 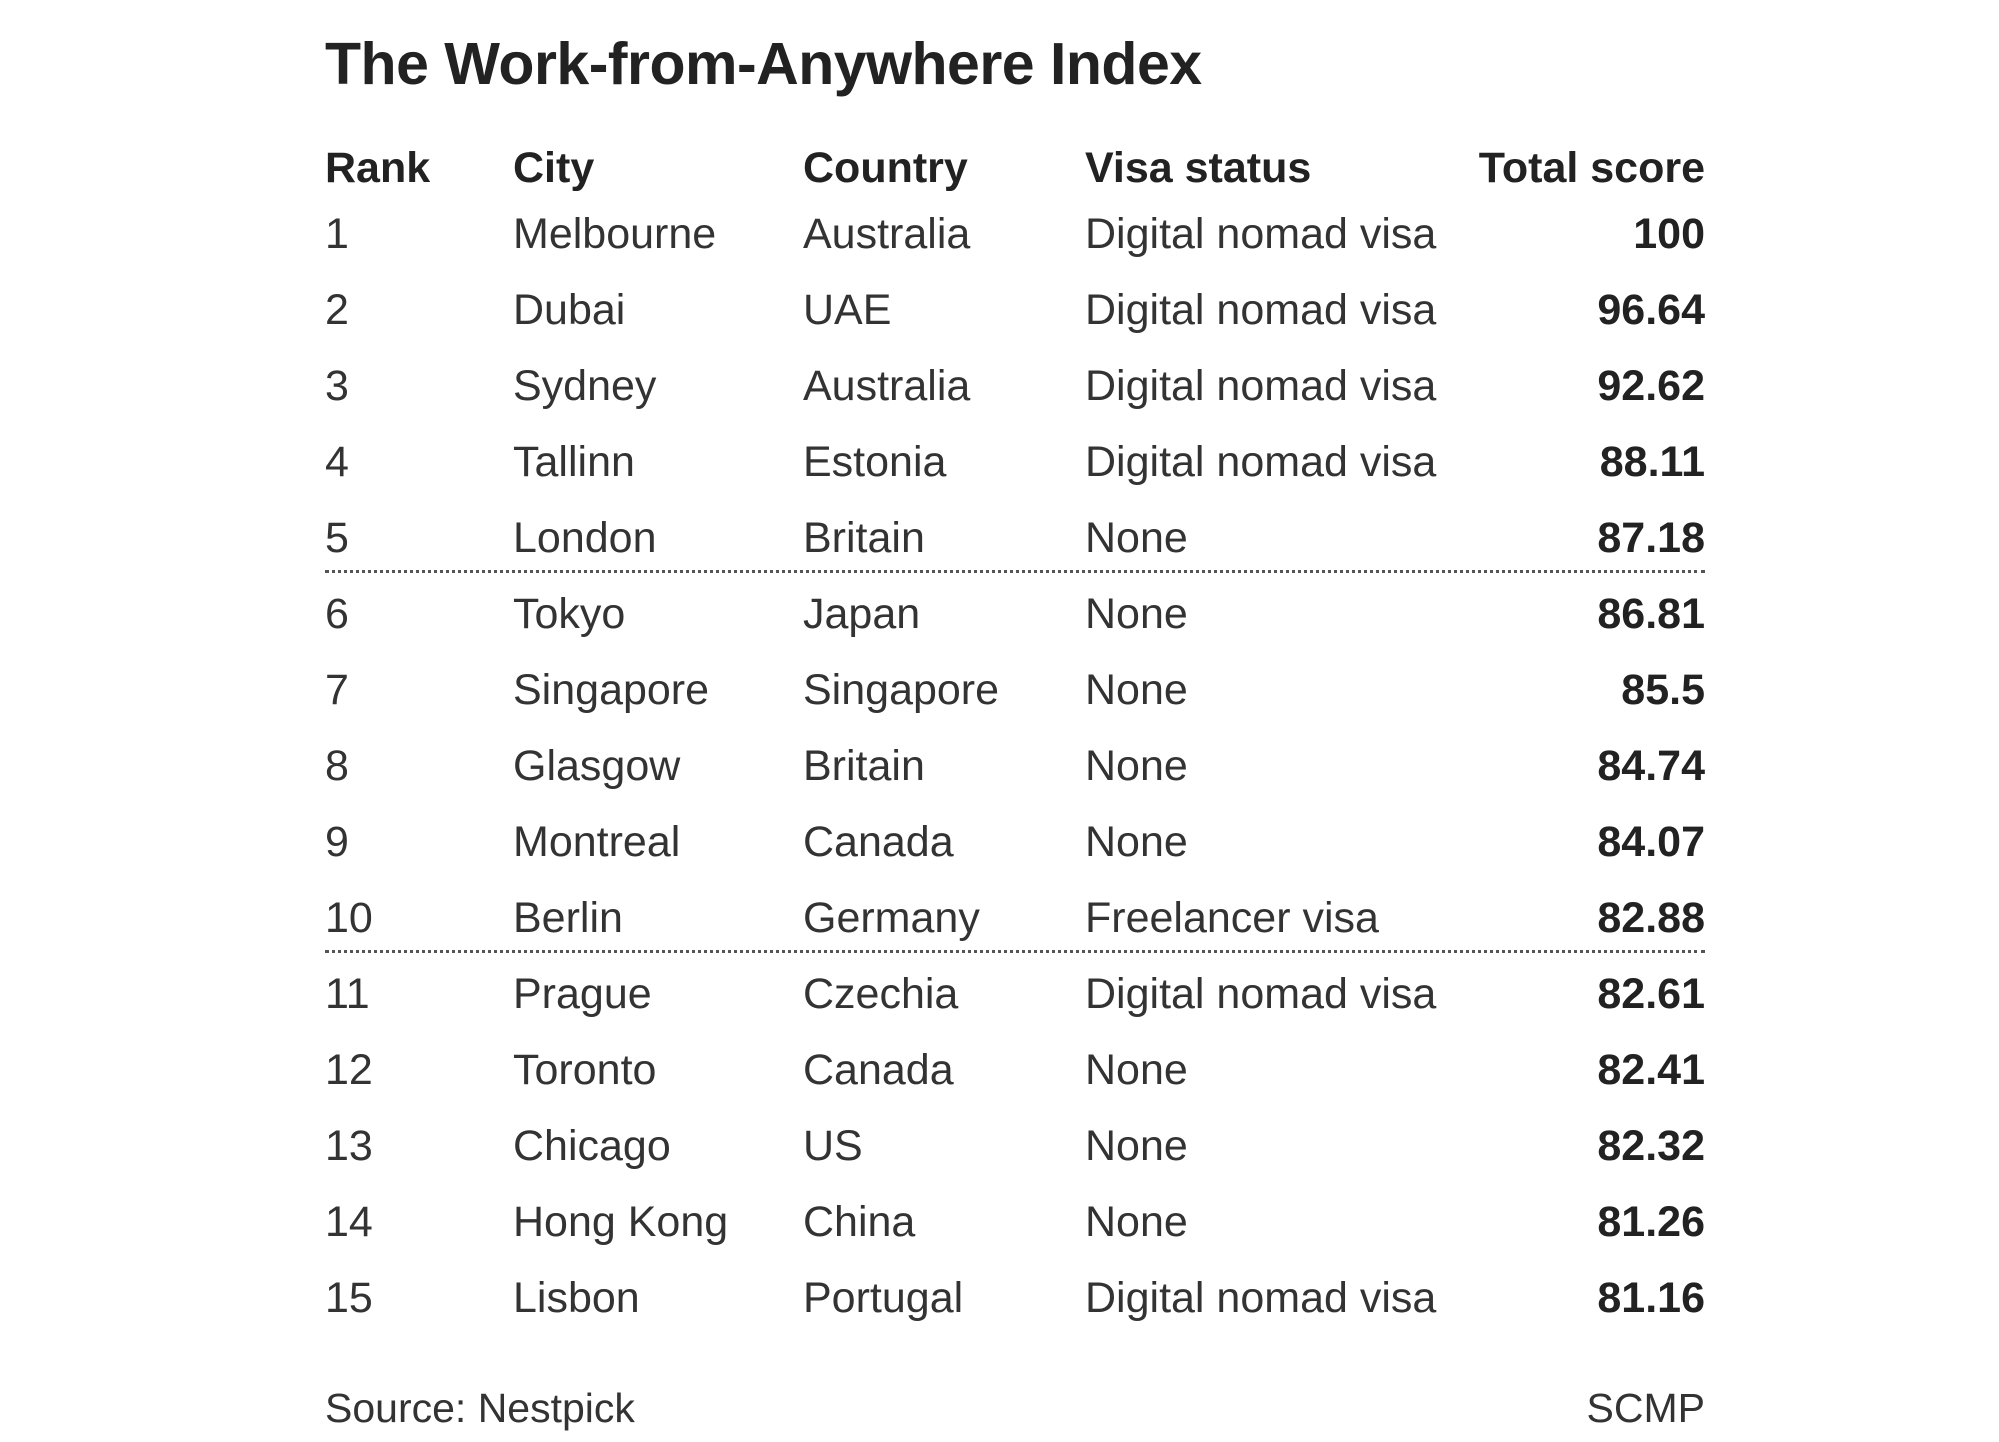 I want to click on rank-cell: 7, so click(x=337, y=690).